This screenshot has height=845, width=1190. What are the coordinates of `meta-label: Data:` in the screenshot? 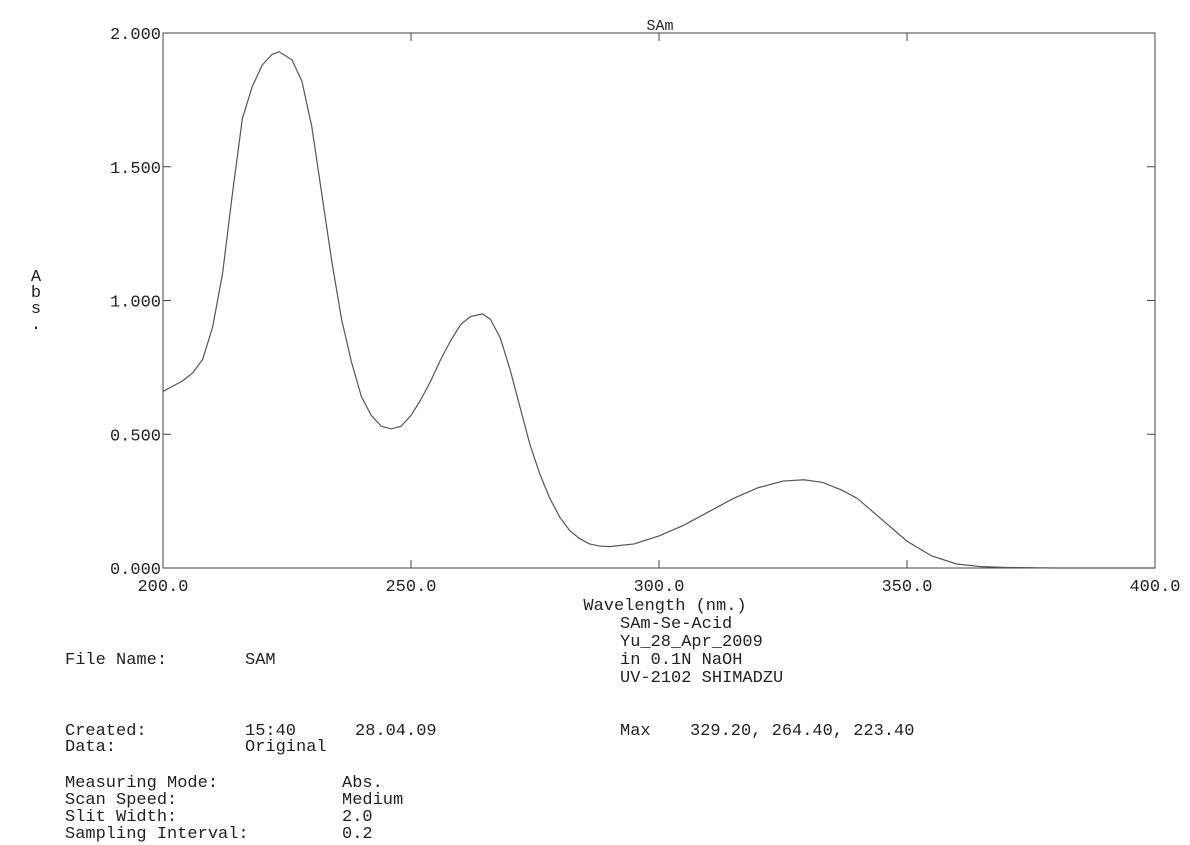 It's located at (90, 747).